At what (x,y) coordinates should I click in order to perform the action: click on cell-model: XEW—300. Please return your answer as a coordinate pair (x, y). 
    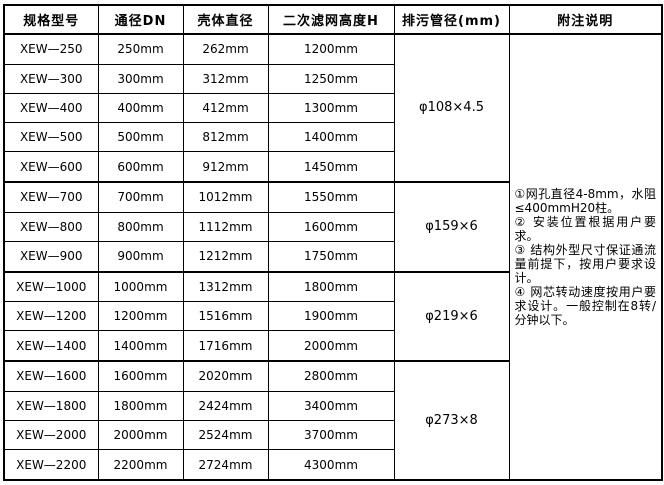
    Looking at the image, I should click on (51, 78).